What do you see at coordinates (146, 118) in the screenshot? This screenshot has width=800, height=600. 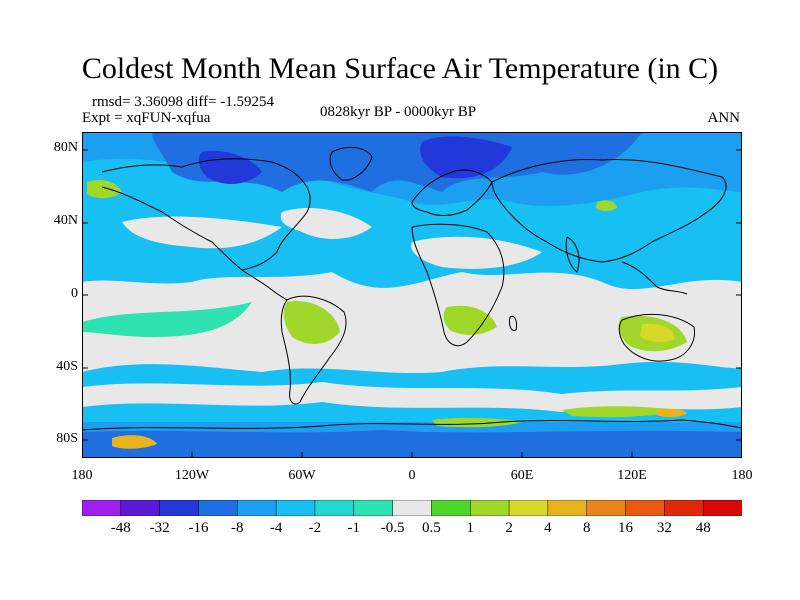 I see `experiment-label: Expt = xqFUN-xqfua` at bounding box center [146, 118].